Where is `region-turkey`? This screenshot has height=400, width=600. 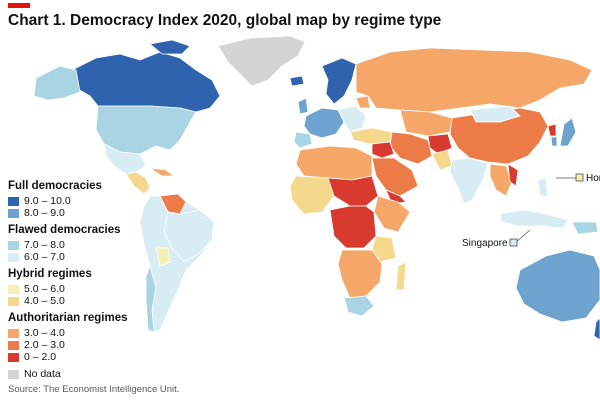 region-turkey is located at coordinates (371, 136).